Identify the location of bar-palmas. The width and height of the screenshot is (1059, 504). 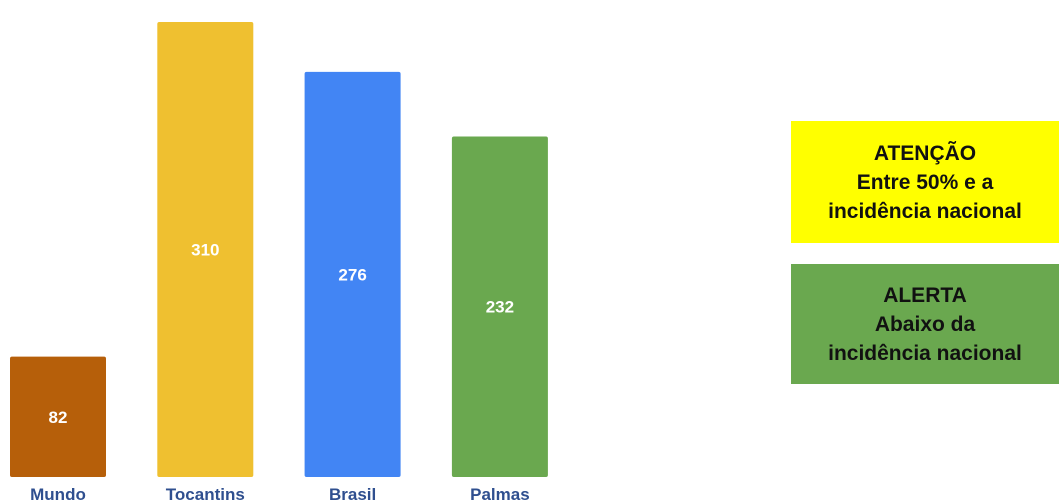
(499, 306).